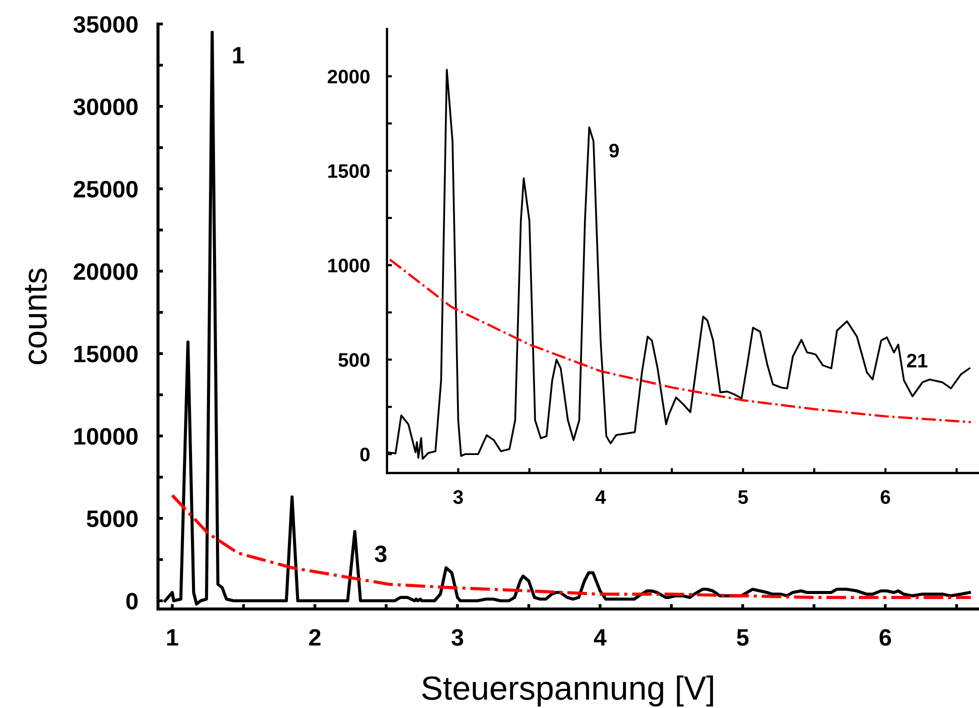 The width and height of the screenshot is (979, 708). What do you see at coordinates (349, 77) in the screenshot?
I see `y-tick-label: 2000` at bounding box center [349, 77].